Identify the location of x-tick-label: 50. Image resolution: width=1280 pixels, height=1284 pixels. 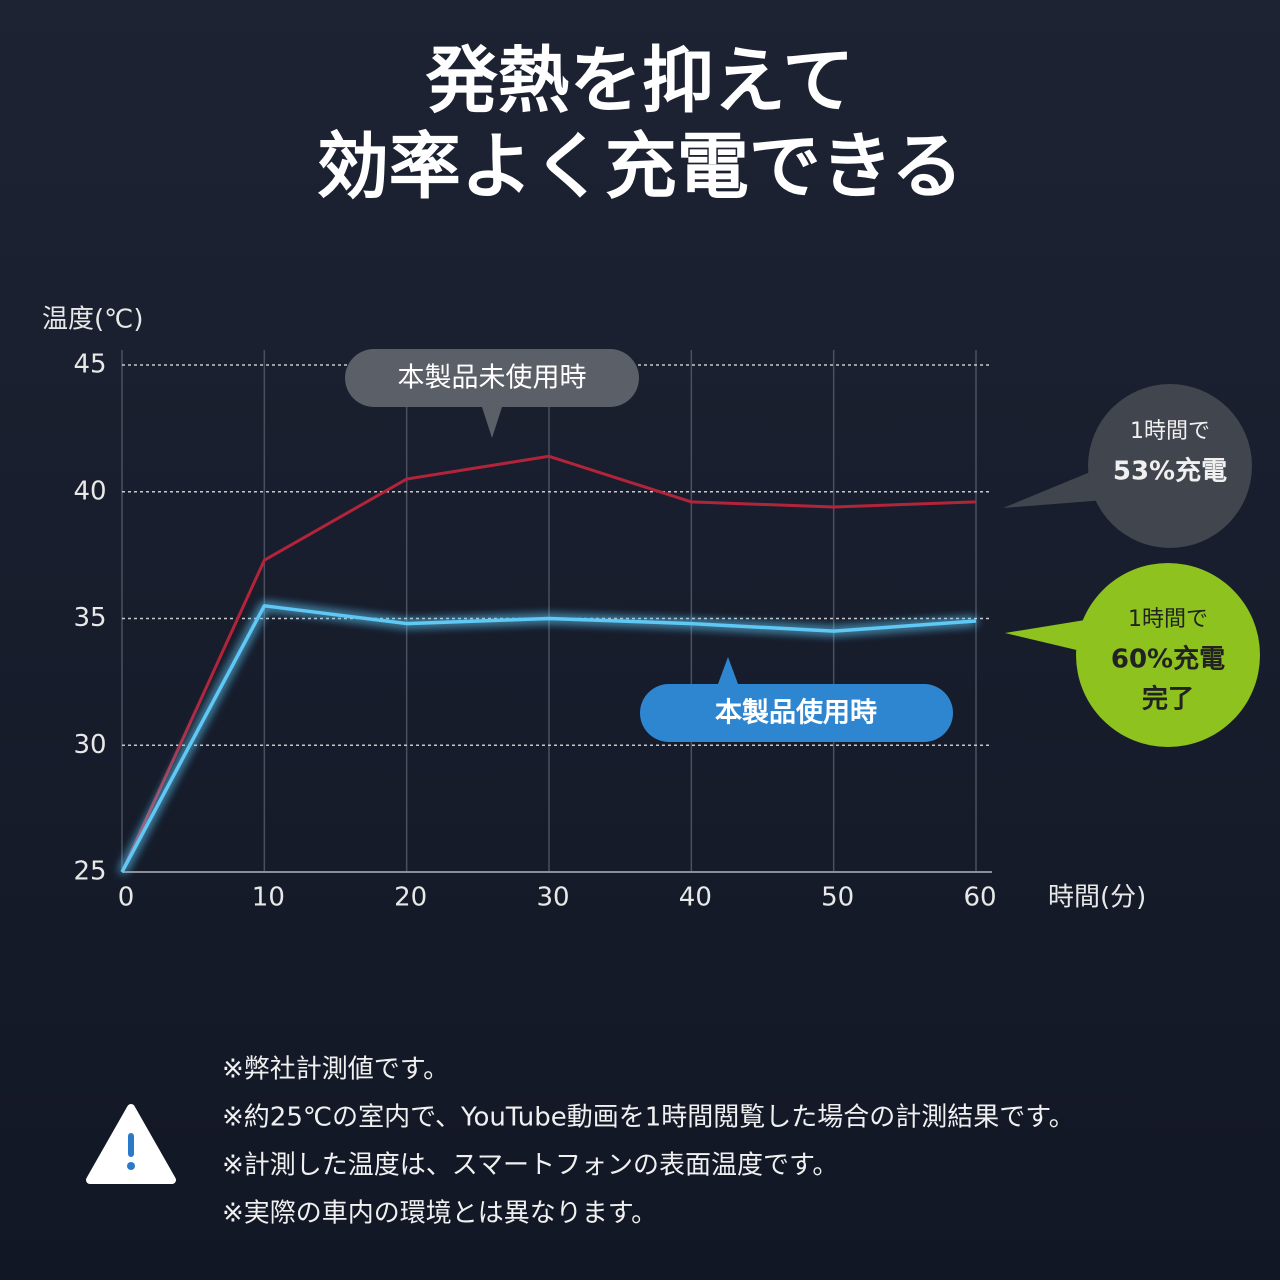
(837, 898).